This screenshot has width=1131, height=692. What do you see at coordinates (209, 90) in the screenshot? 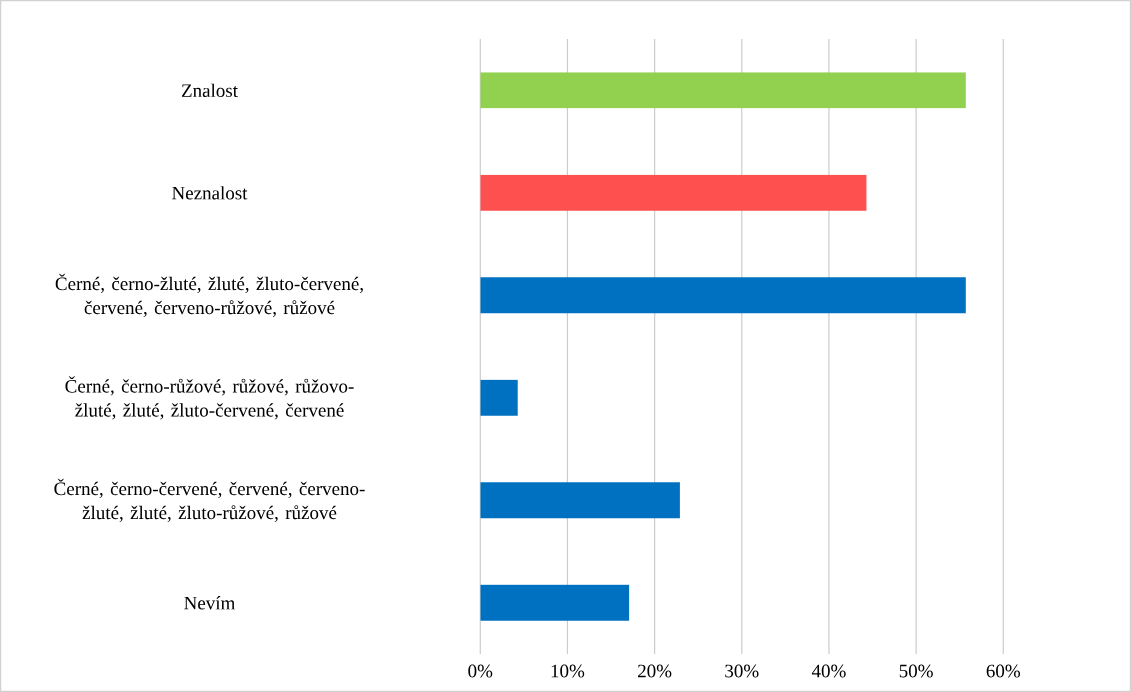
I see `y-tick-label: Znalost` at bounding box center [209, 90].